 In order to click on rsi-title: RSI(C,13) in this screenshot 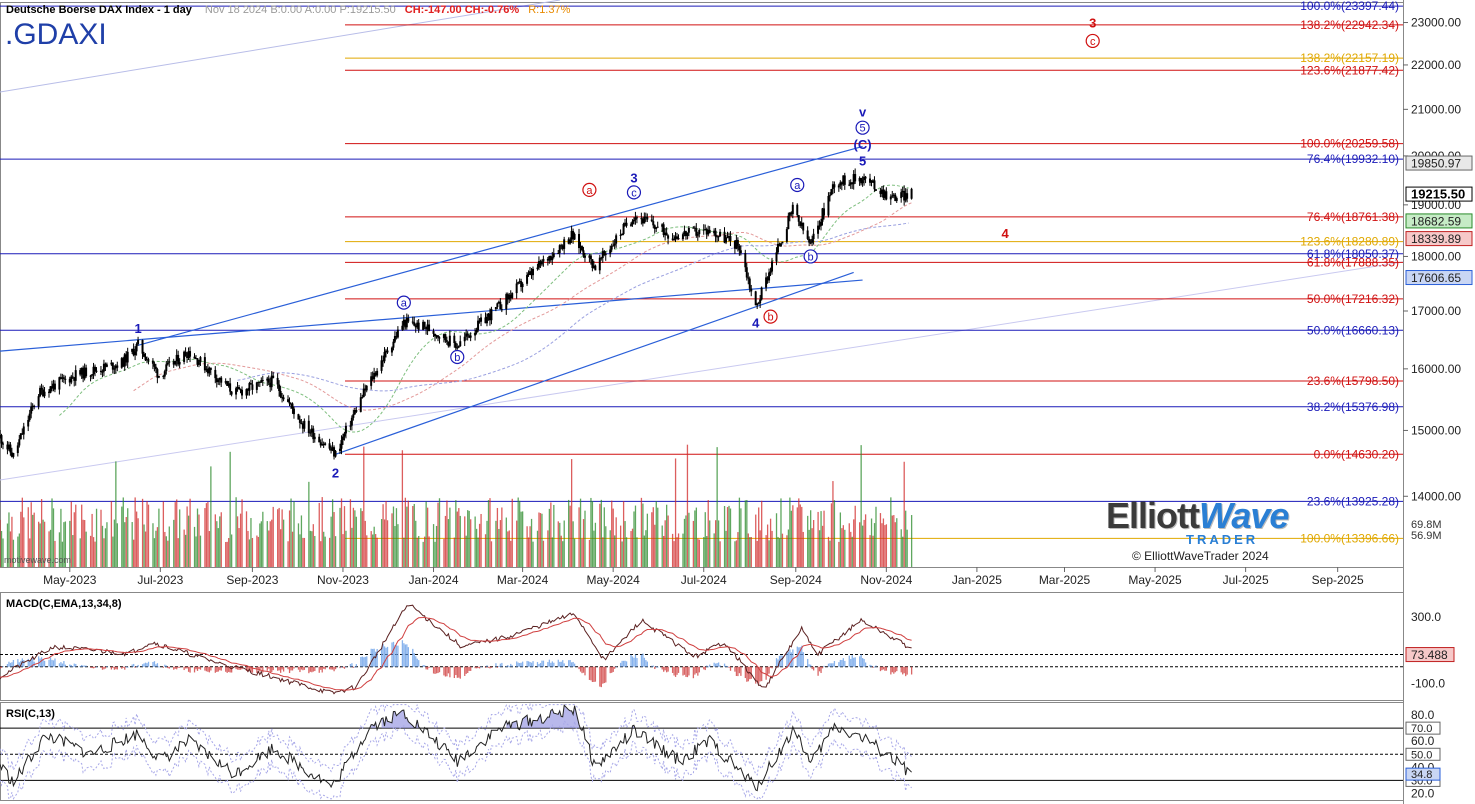, I will do `click(30, 714)`.